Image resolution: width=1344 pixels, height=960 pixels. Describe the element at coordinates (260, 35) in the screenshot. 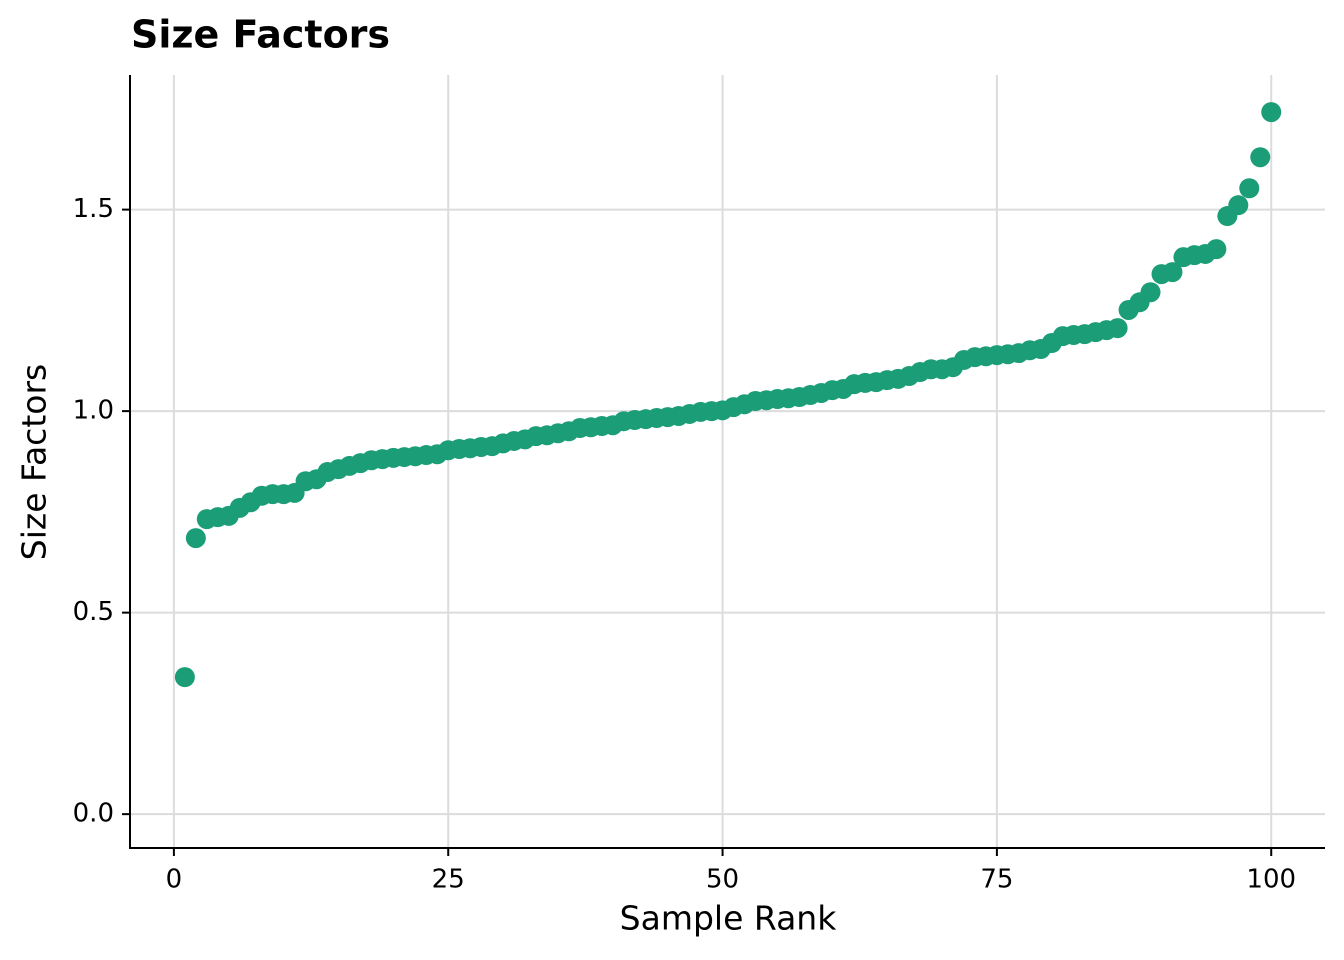

I see `chart-title: Size Factors` at that location.